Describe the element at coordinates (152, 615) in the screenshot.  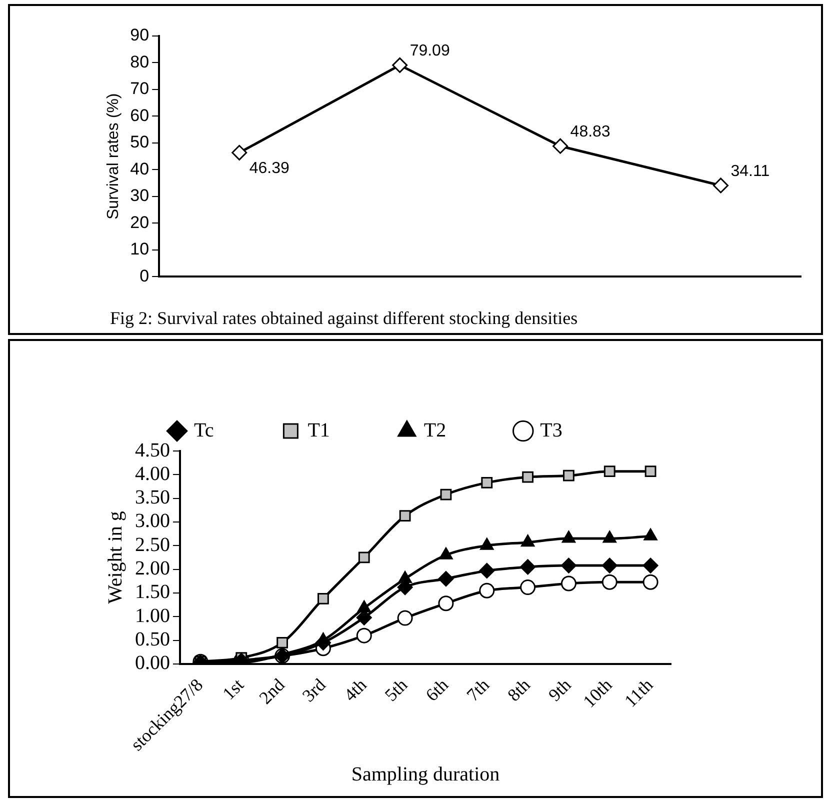
I see `y-tick-label: 1.00` at that location.